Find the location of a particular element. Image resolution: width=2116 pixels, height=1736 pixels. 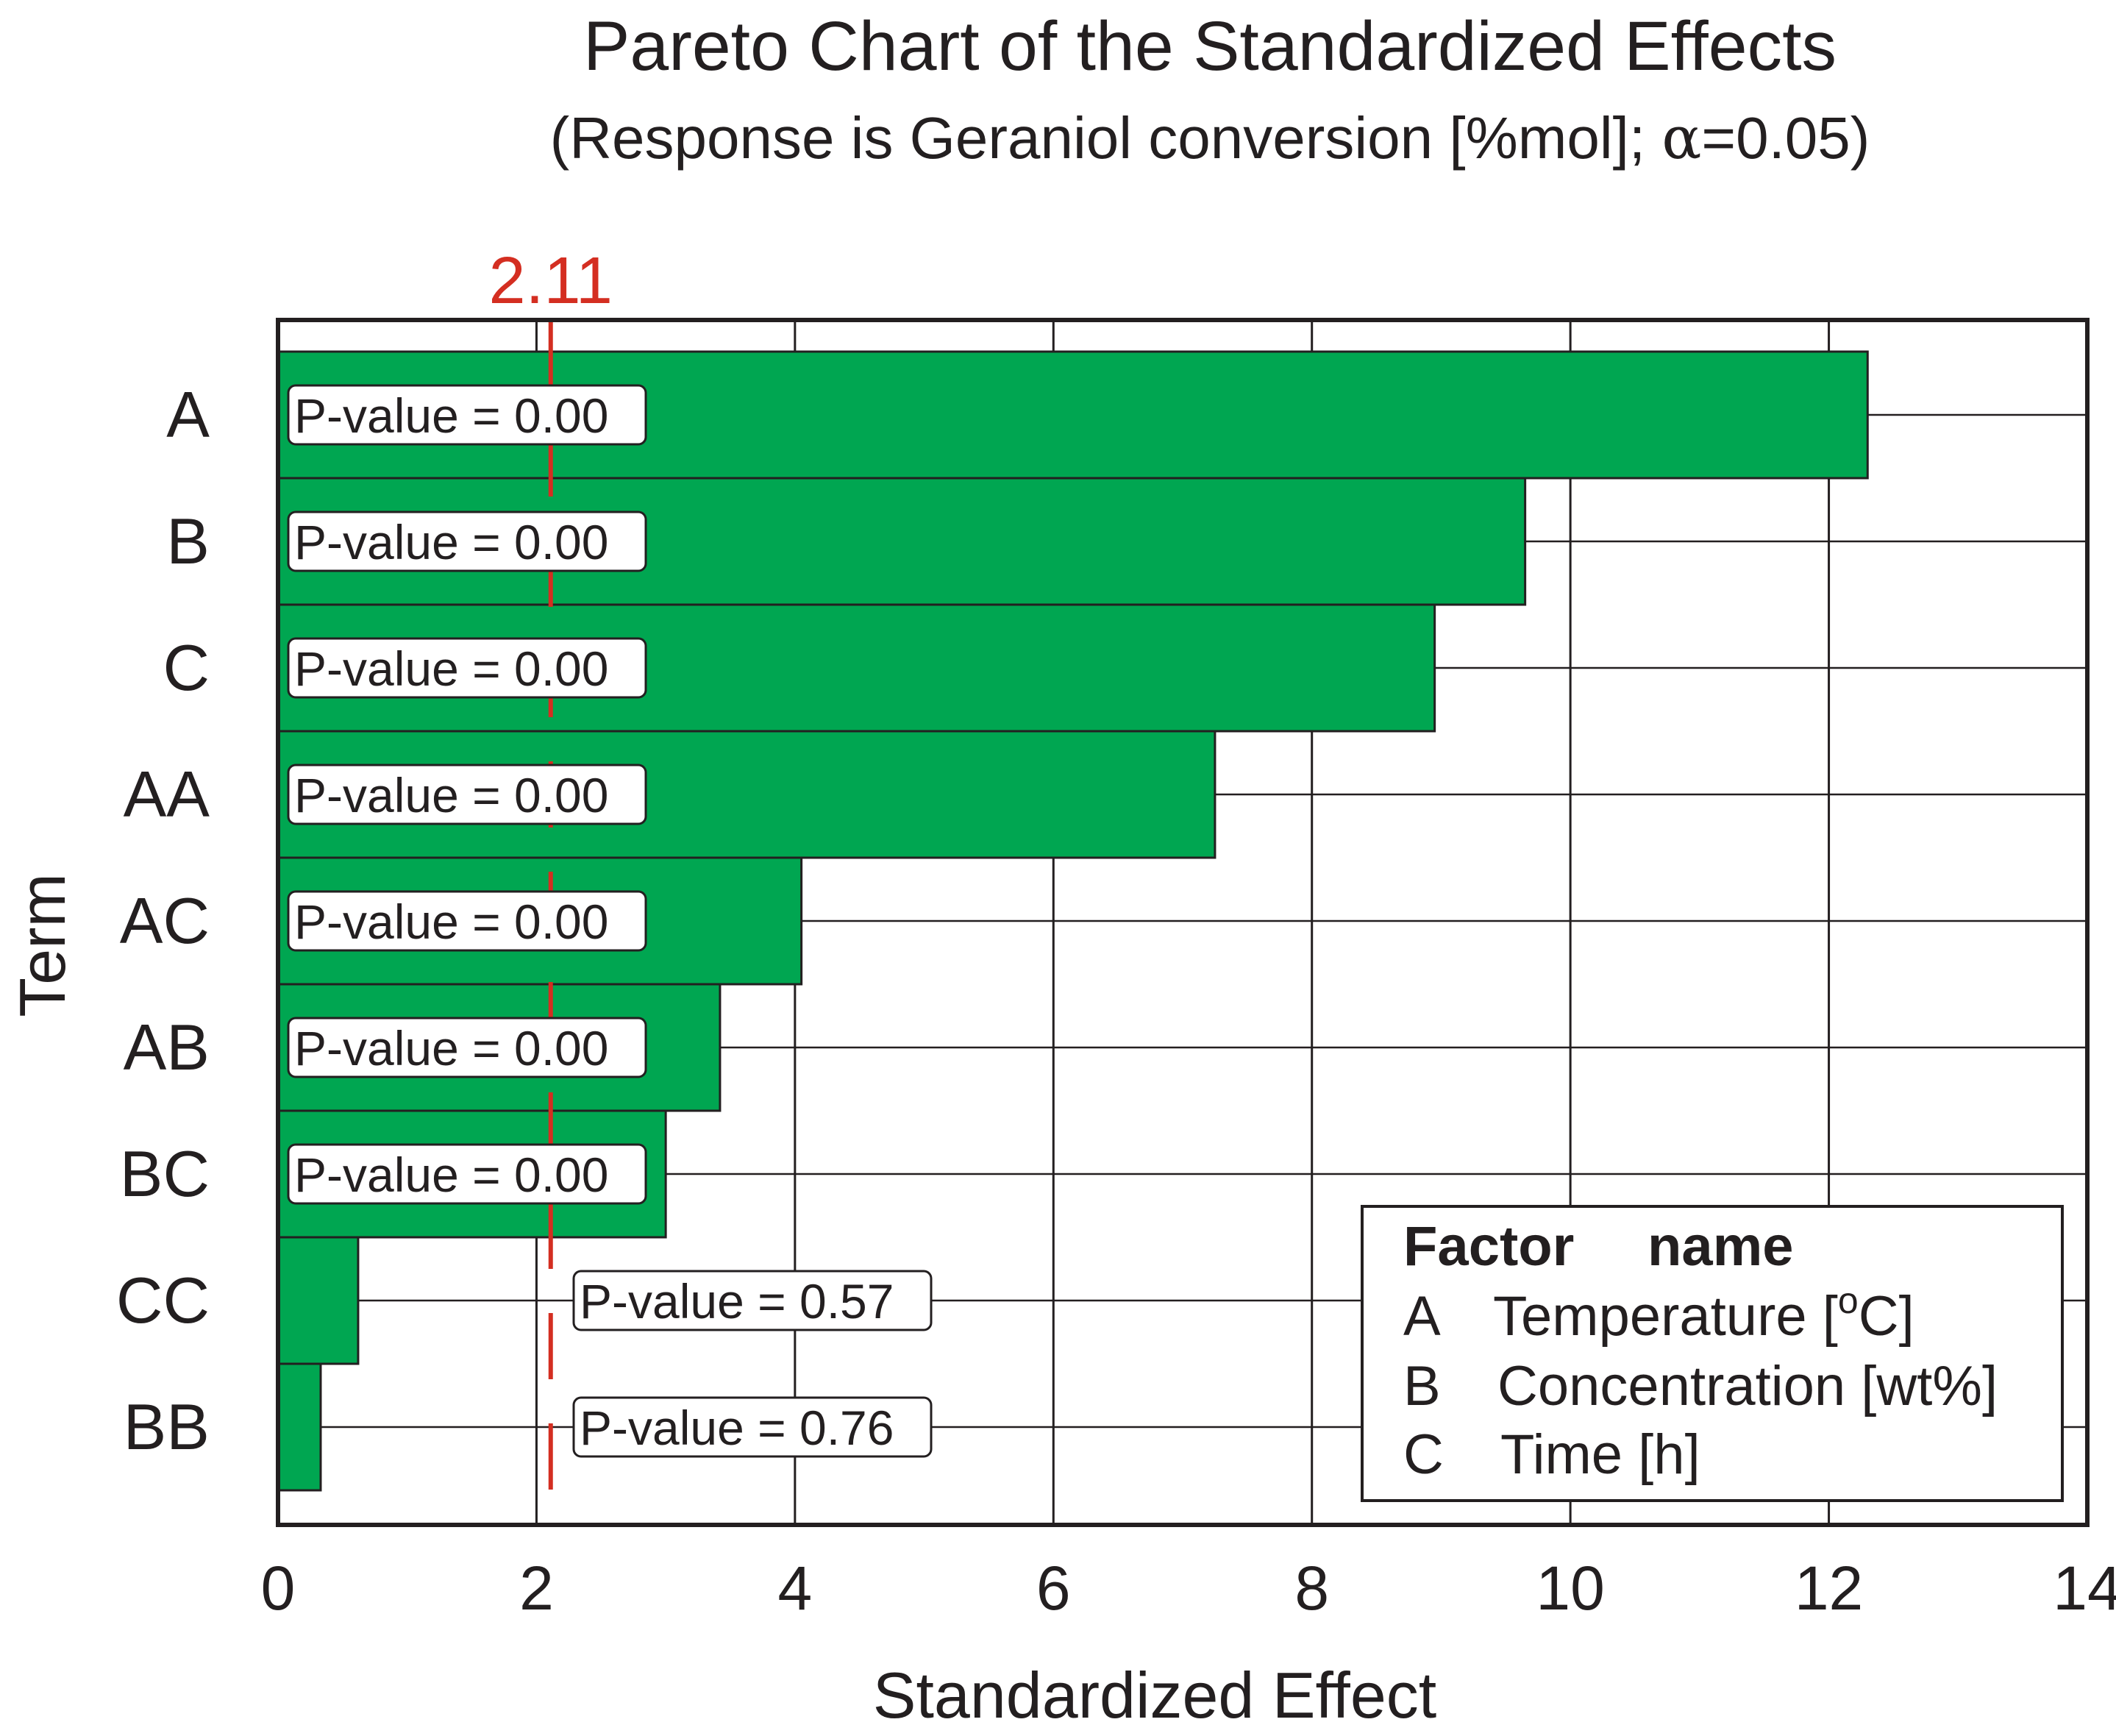

x-tick-label: 12 is located at coordinates (1829, 1588).